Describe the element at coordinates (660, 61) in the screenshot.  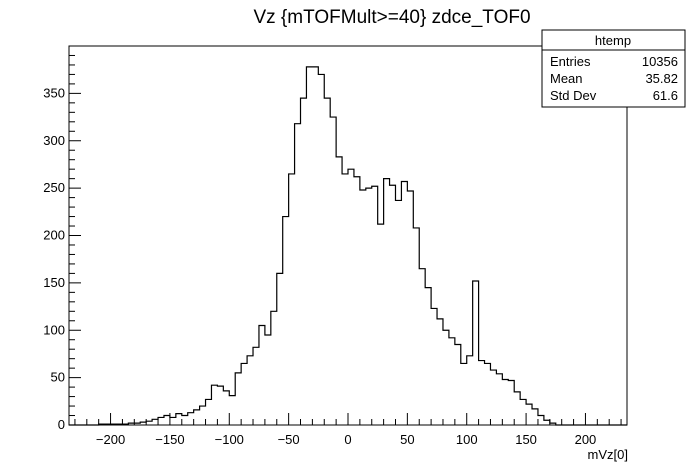
I see `stats-entries-value: 10356` at that location.